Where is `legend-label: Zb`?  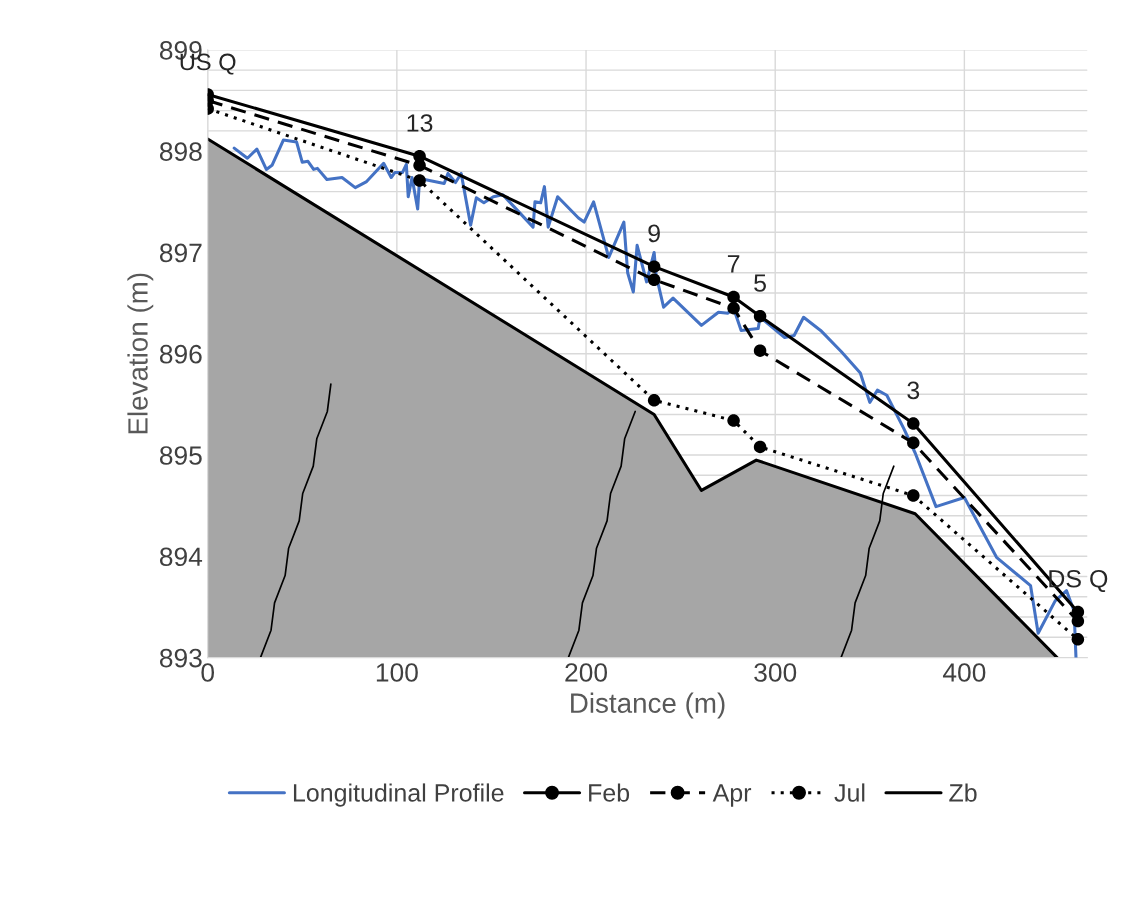
legend-label: Zb is located at coordinates (963, 792).